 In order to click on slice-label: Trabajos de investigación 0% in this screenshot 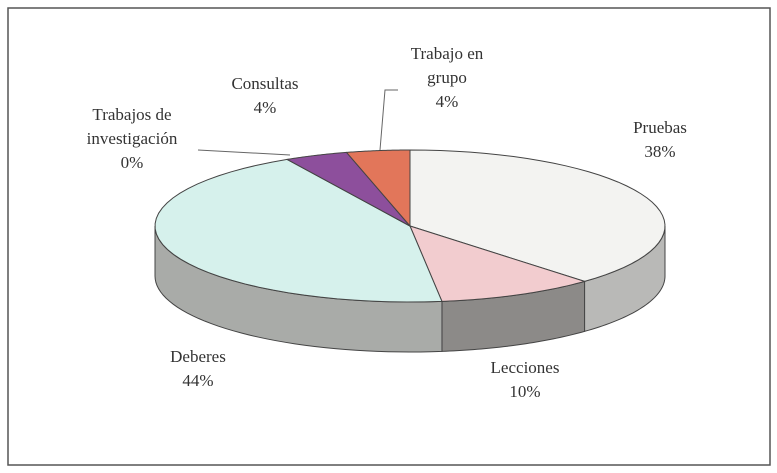, I will do `click(132, 139)`.